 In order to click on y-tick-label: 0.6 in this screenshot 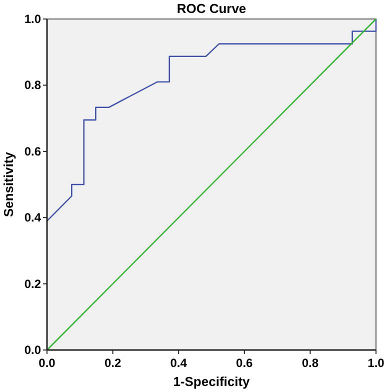, I will do `click(33, 151)`.